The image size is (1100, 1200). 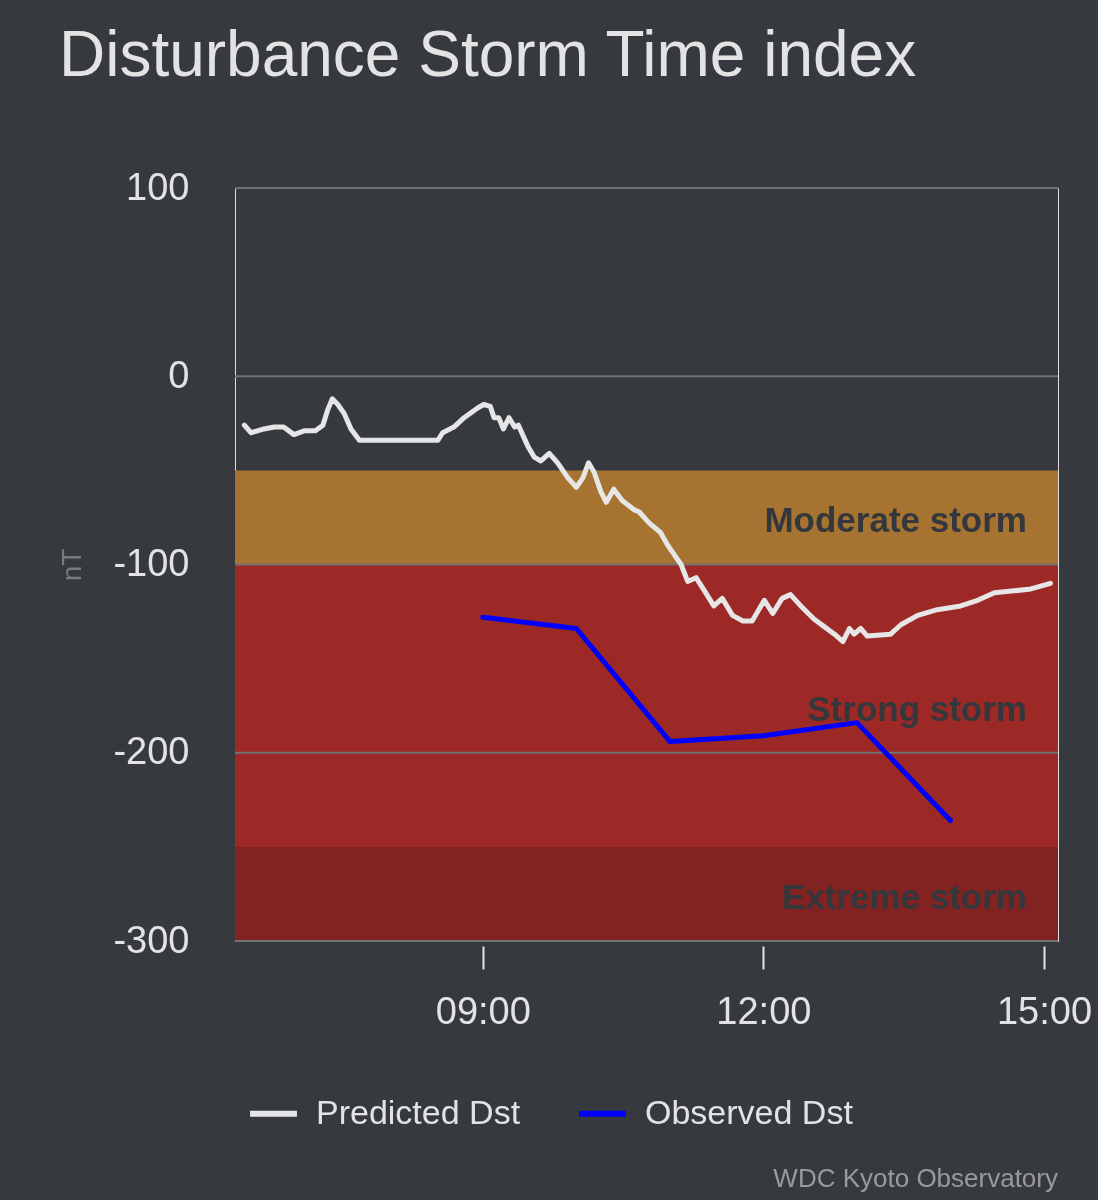 What do you see at coordinates (151, 563) in the screenshot?
I see `y-tick-label: -100` at bounding box center [151, 563].